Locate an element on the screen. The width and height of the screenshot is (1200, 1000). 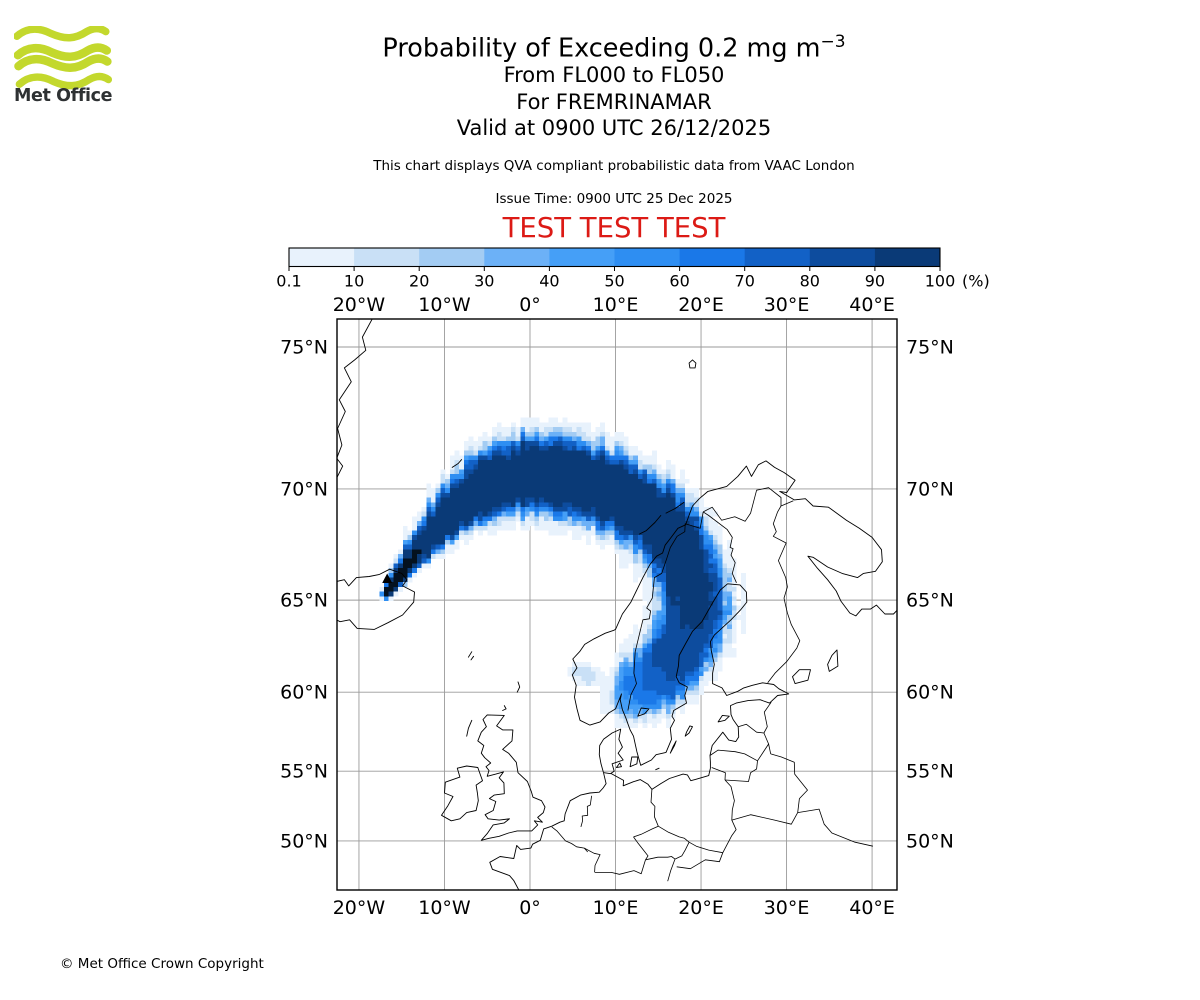
colorbar-unit-label: (%) is located at coordinates (976, 281).